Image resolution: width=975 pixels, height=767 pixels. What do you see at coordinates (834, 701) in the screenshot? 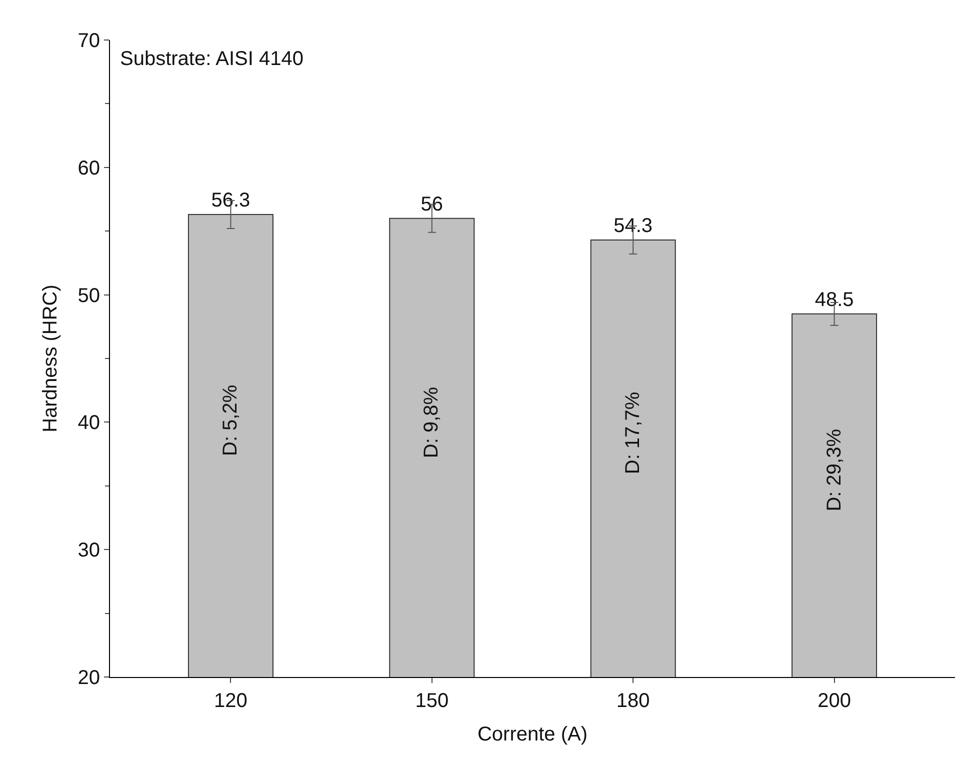
I see `x-tick-label: 200` at bounding box center [834, 701].